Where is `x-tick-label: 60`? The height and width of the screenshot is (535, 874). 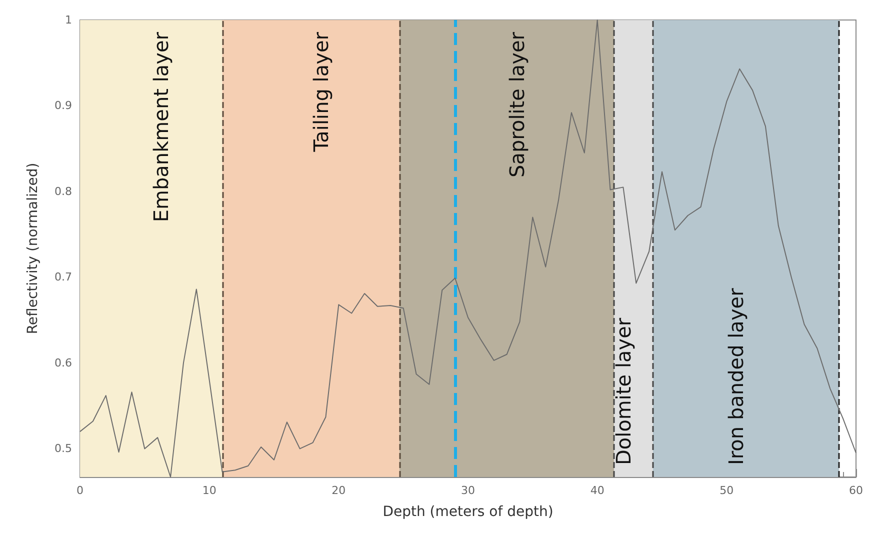
x-tick-label: 60 is located at coordinates (856, 490).